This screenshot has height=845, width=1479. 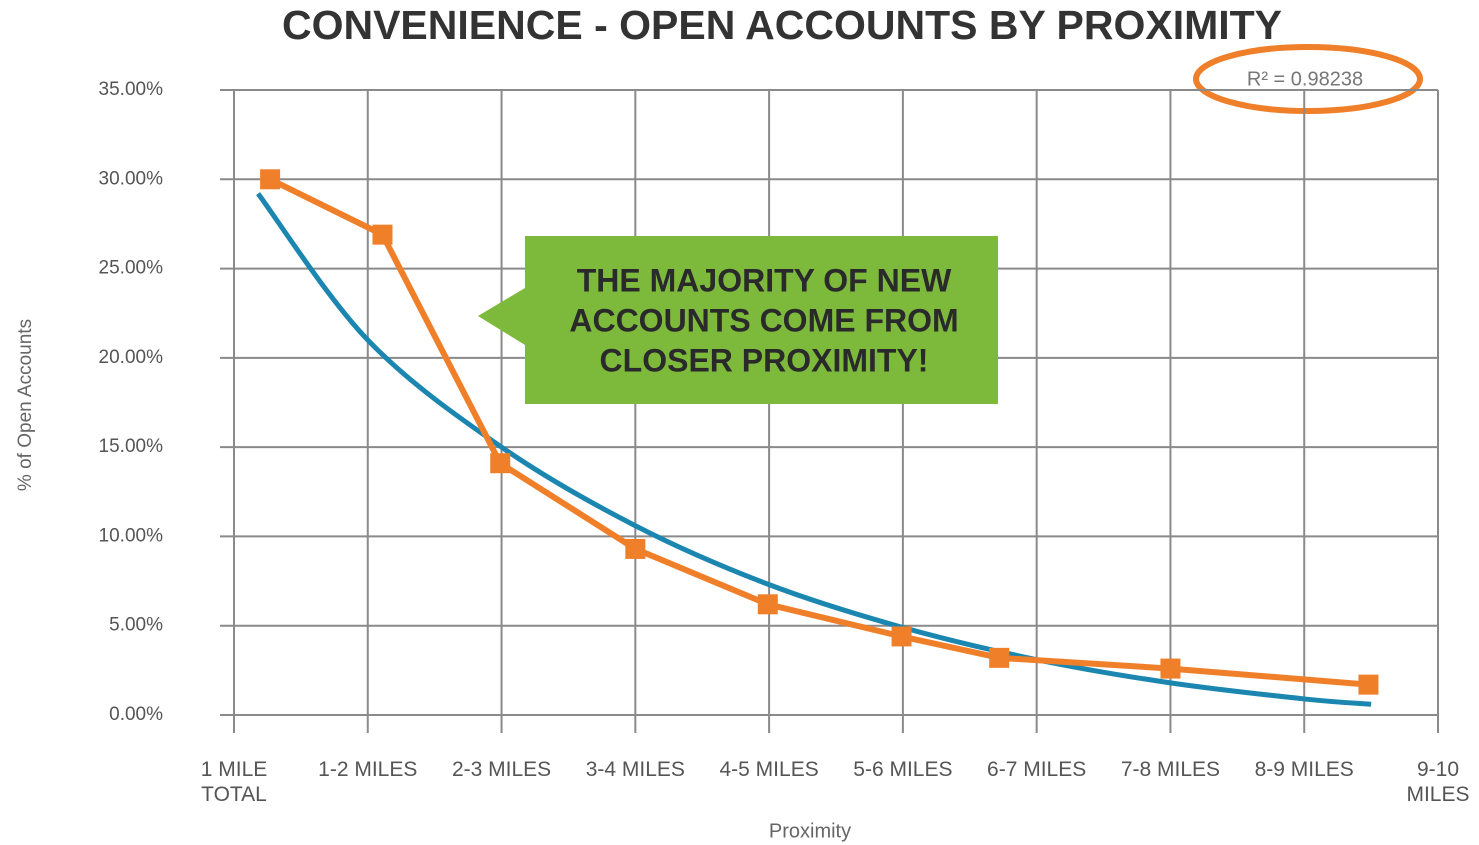 I want to click on highlight-ellipse, so click(x=1308, y=79).